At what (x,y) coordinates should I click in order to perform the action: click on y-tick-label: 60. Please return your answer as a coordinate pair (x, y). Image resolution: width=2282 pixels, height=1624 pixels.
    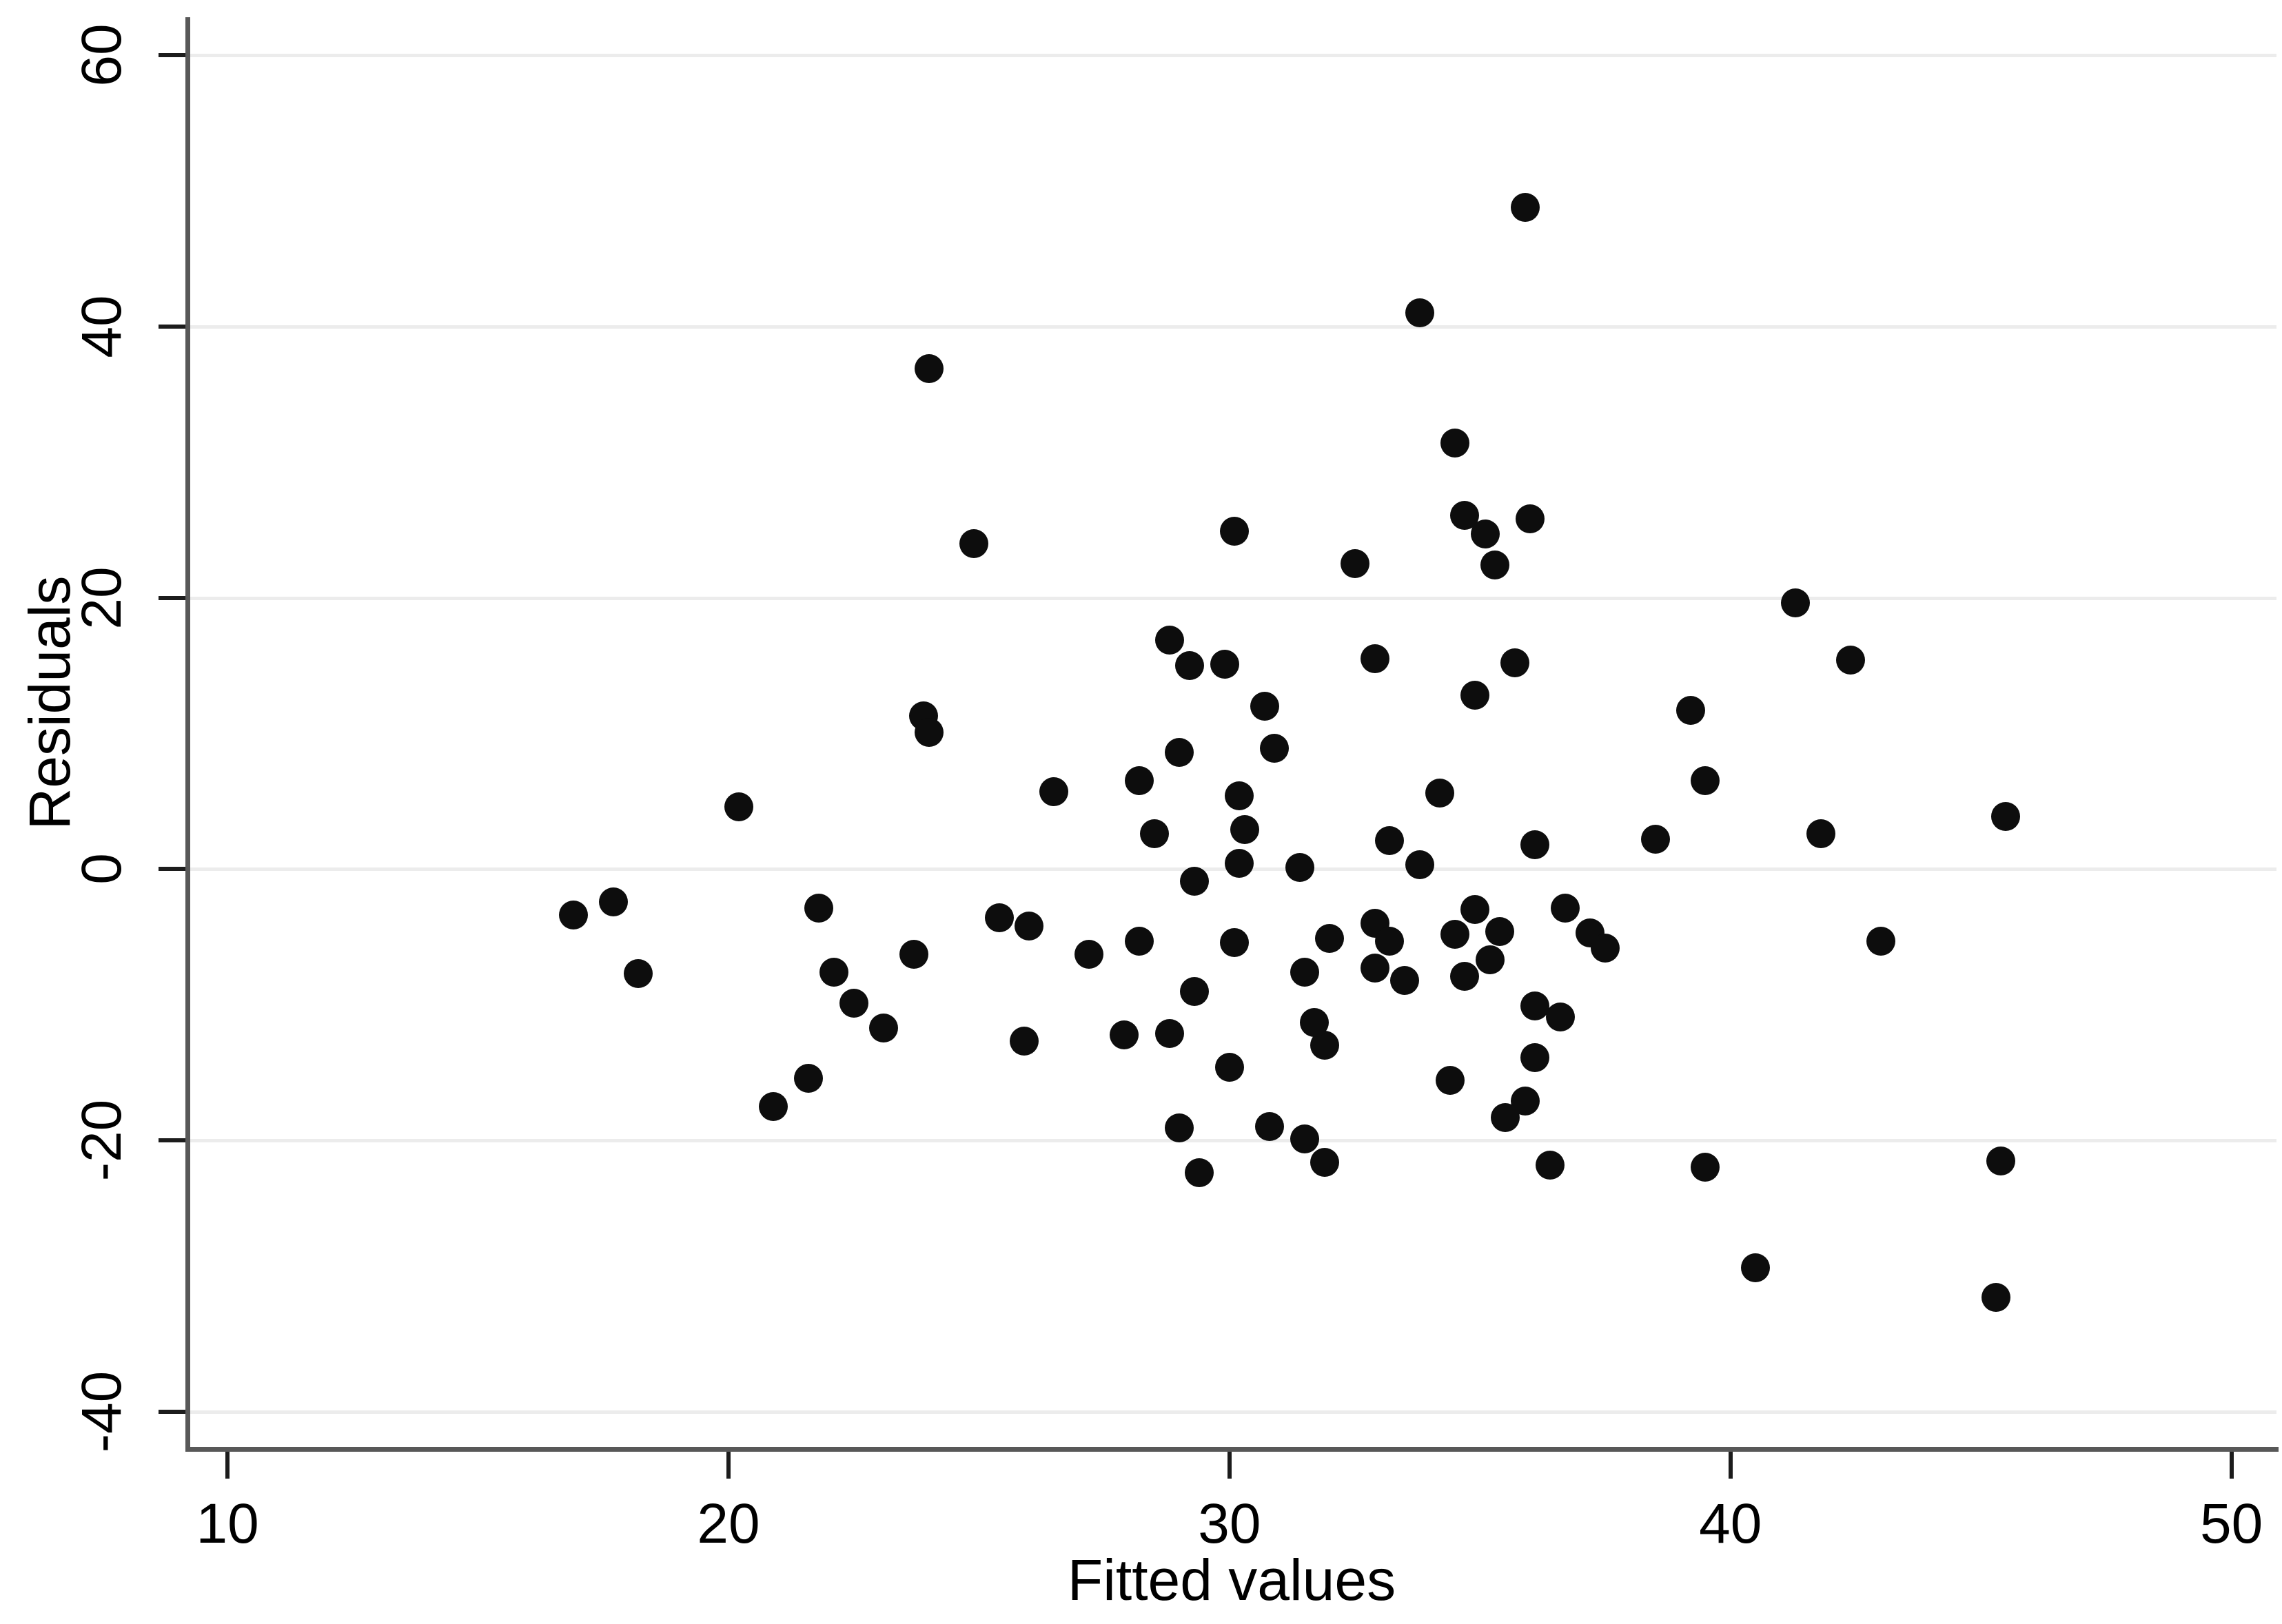
    Looking at the image, I should click on (102, 55).